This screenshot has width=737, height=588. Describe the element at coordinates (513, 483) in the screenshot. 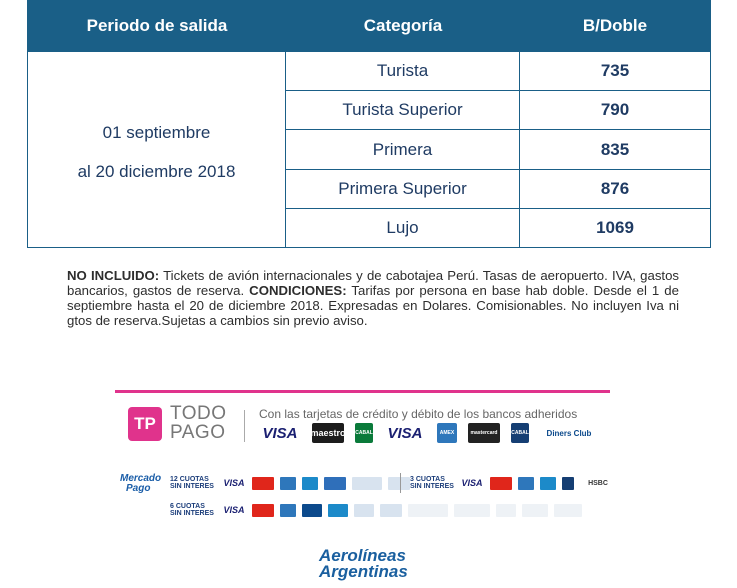

I see `bank-row-3: 3 CUOTAS SIN INTERES VISA HSBC` at that location.